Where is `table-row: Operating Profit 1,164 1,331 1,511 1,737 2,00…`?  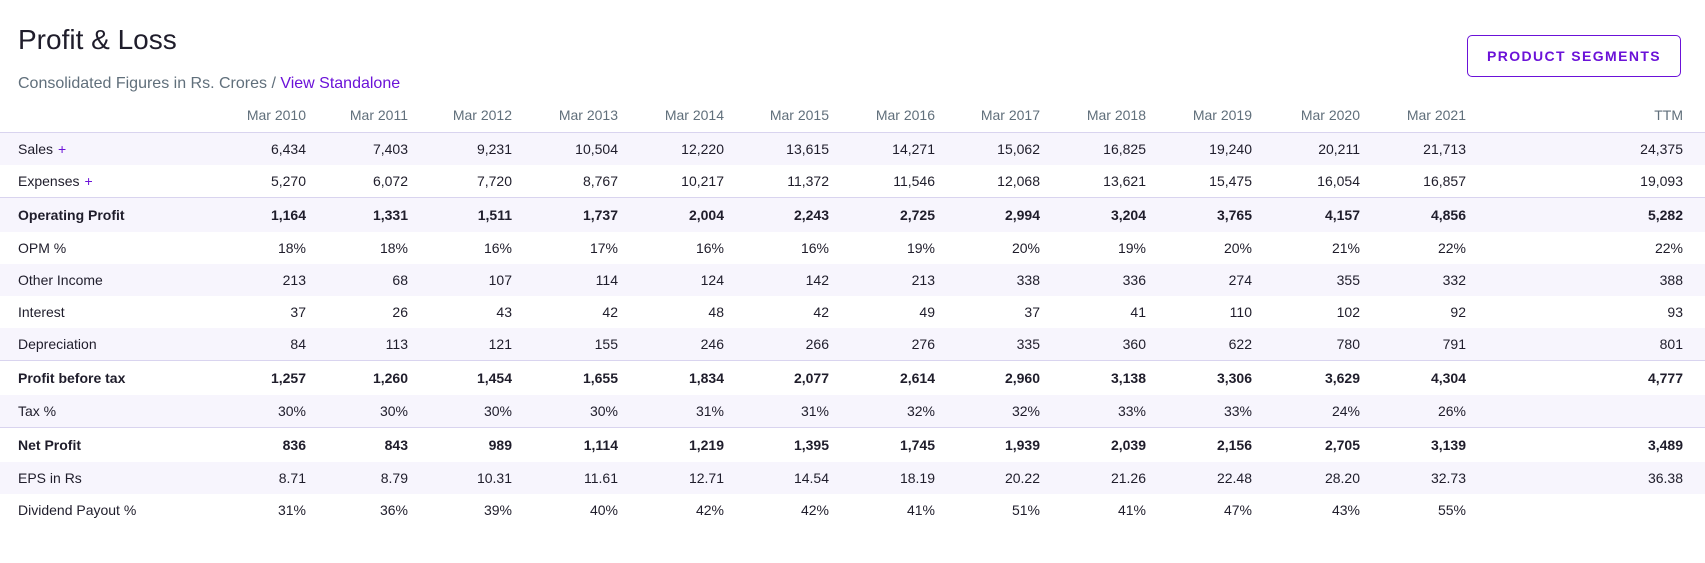
table-row: Operating Profit 1,164 1,331 1,511 1,737 2,00… is located at coordinates (852, 214).